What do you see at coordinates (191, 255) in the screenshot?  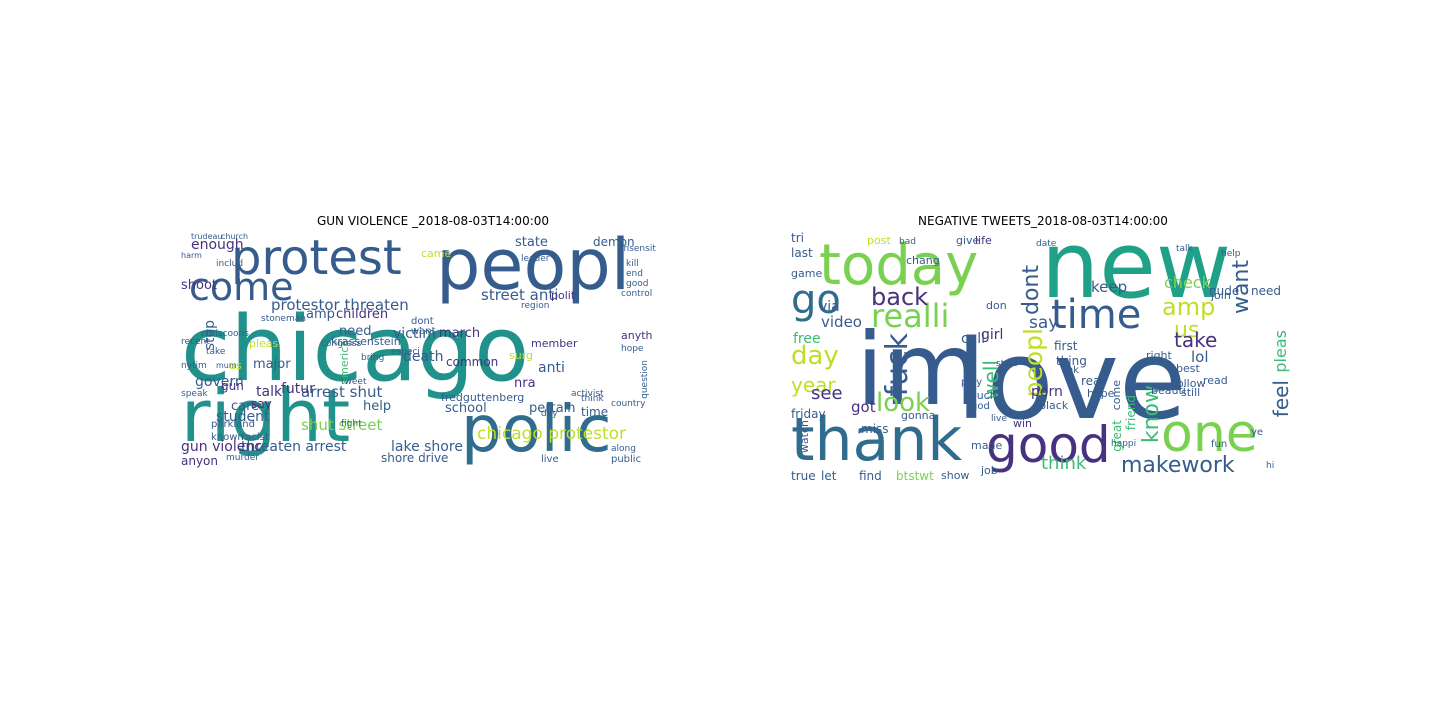 I see `left-cloud-word: harm` at bounding box center [191, 255].